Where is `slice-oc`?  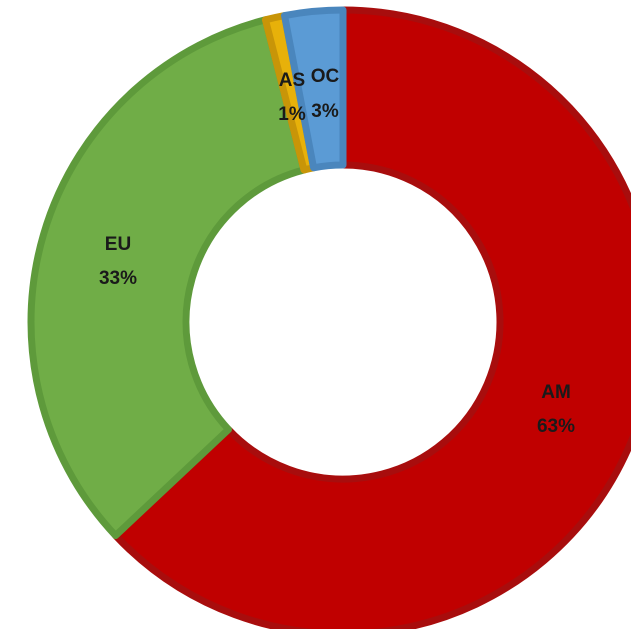
slice-oc is located at coordinates (314, 89).